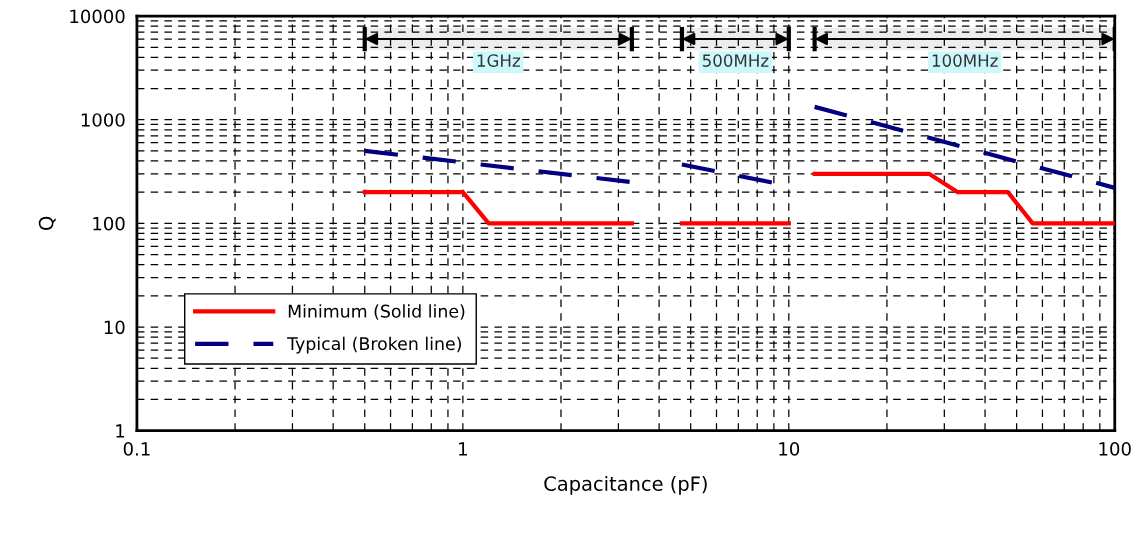  What do you see at coordinates (109, 223) in the screenshot?
I see `y-tick-label: 100` at bounding box center [109, 223].